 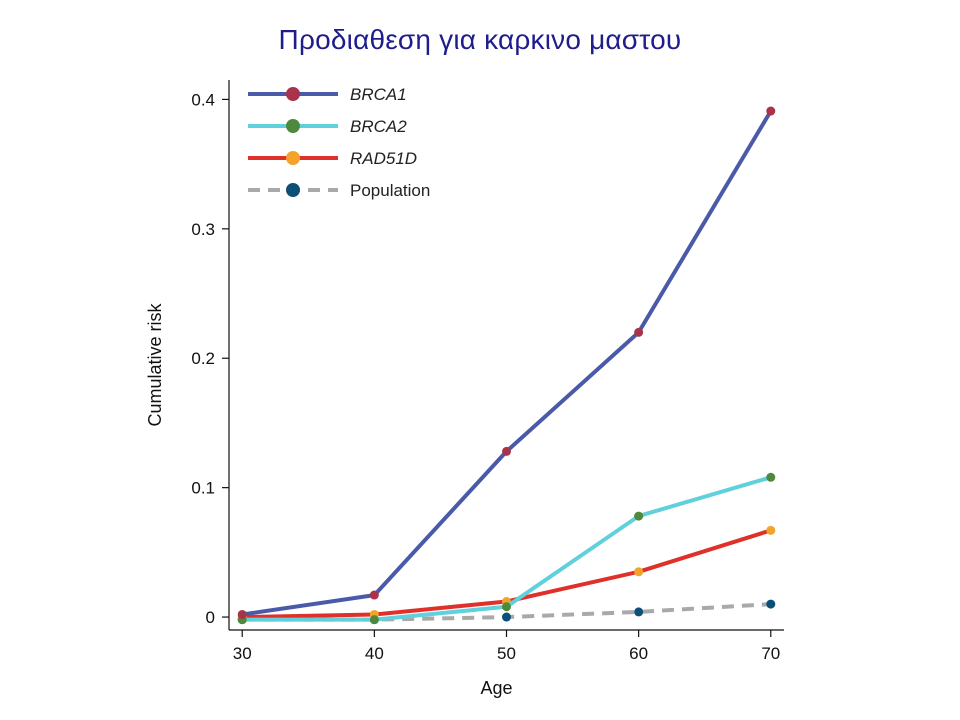 I want to click on legend-item: BRCA1, so click(x=327, y=94).